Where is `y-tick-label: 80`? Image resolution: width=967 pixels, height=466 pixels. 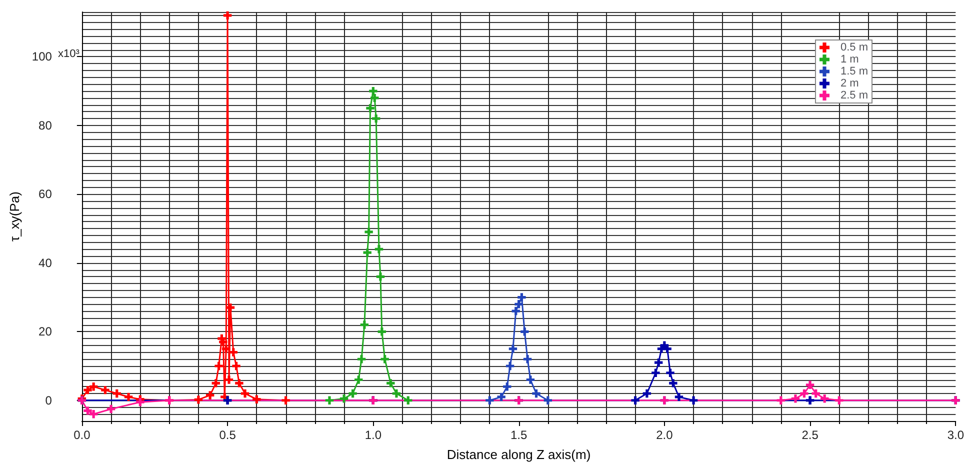
y-tick-label: 80 is located at coordinates (45, 125).